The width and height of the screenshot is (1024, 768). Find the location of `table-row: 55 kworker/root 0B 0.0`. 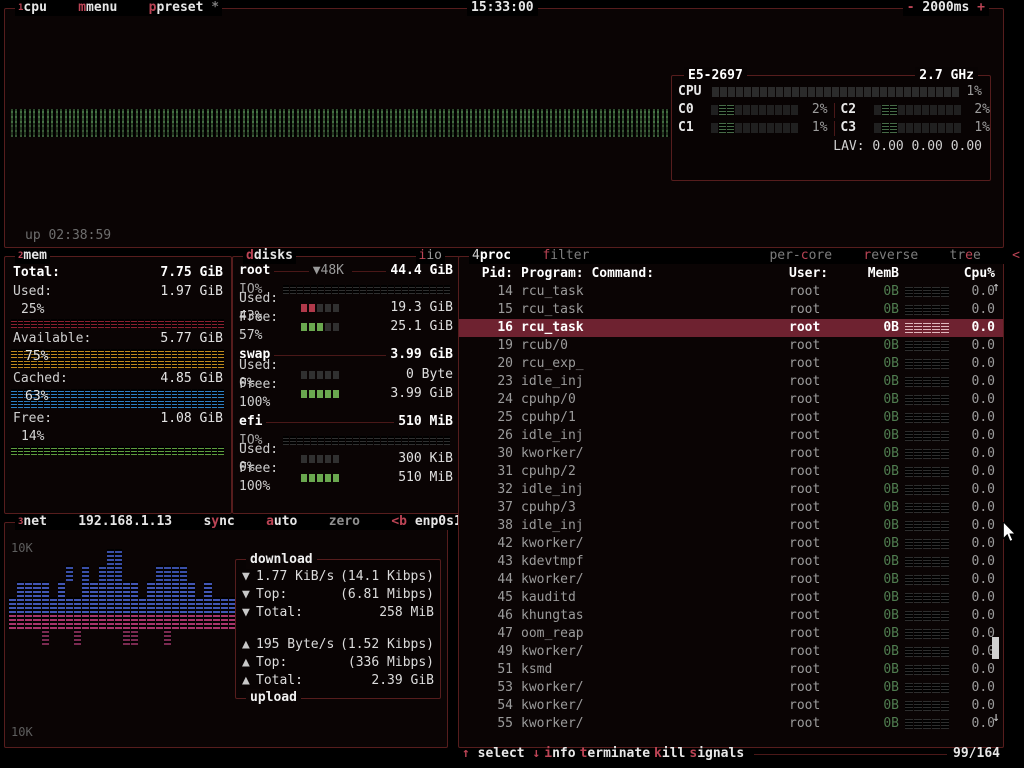

table-row: 55 kworker/root 0B 0.0 is located at coordinates (731, 724).